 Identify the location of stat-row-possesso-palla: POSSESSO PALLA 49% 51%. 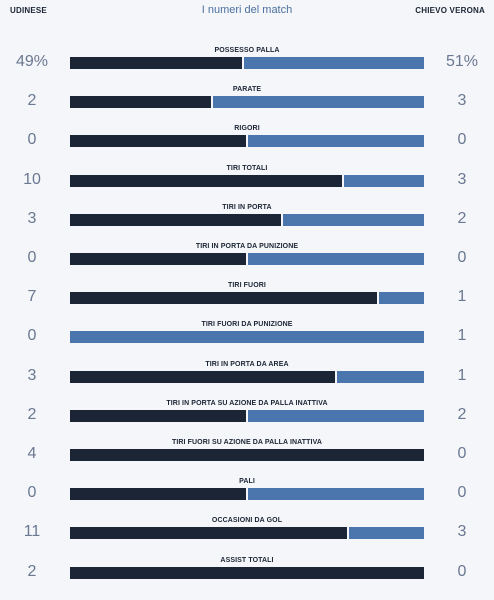
(247, 66).